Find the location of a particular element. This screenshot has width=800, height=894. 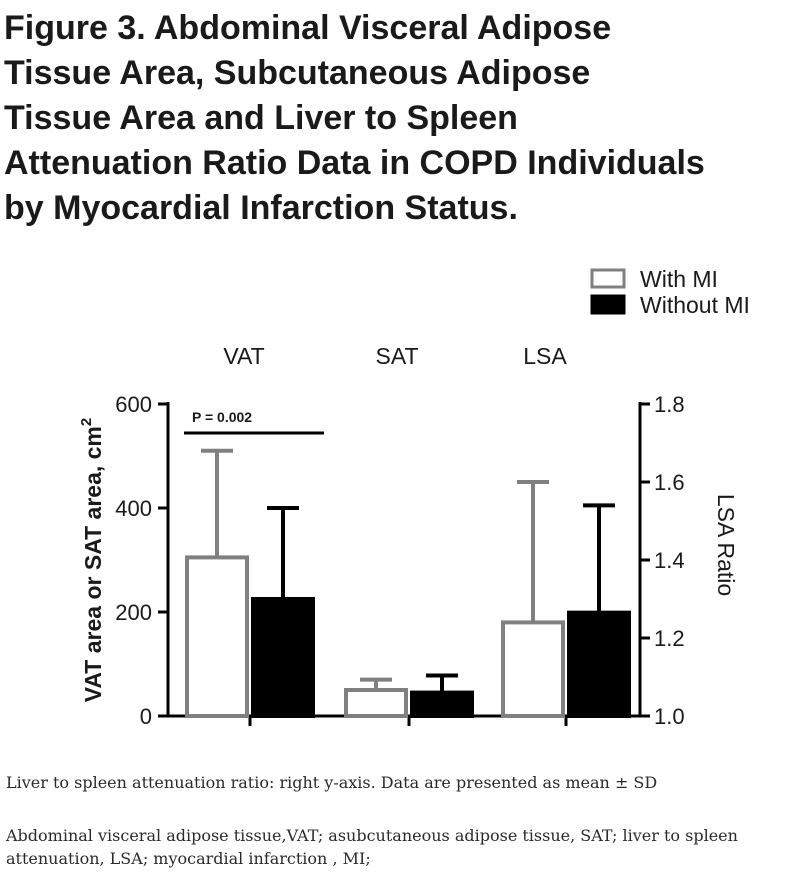

legend-swatch-without-mi is located at coordinates (608, 304).